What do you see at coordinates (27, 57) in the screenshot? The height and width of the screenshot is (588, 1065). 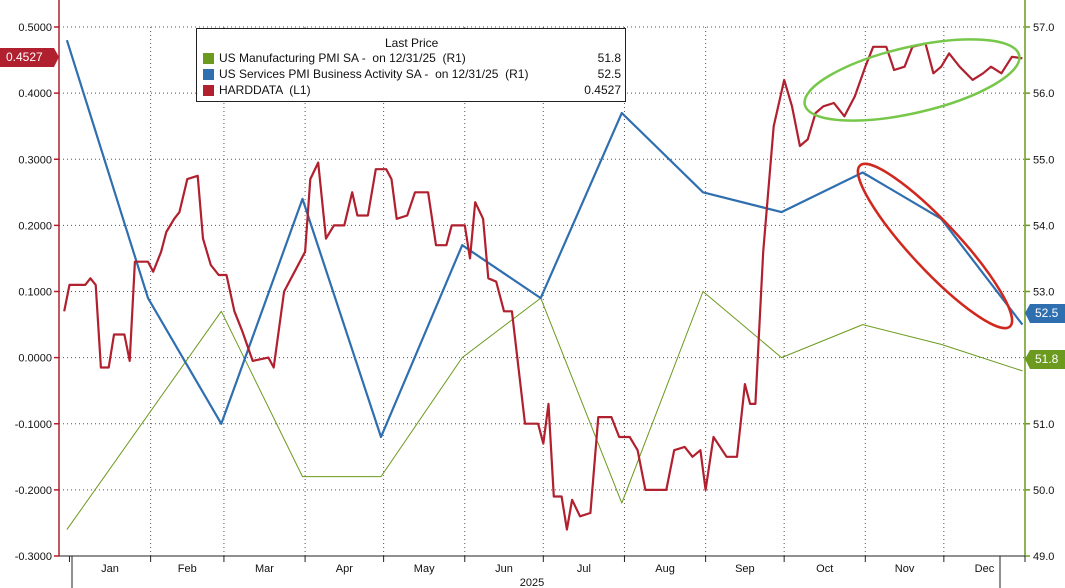 I see `harddata-last-badge: 0.4527` at bounding box center [27, 57].